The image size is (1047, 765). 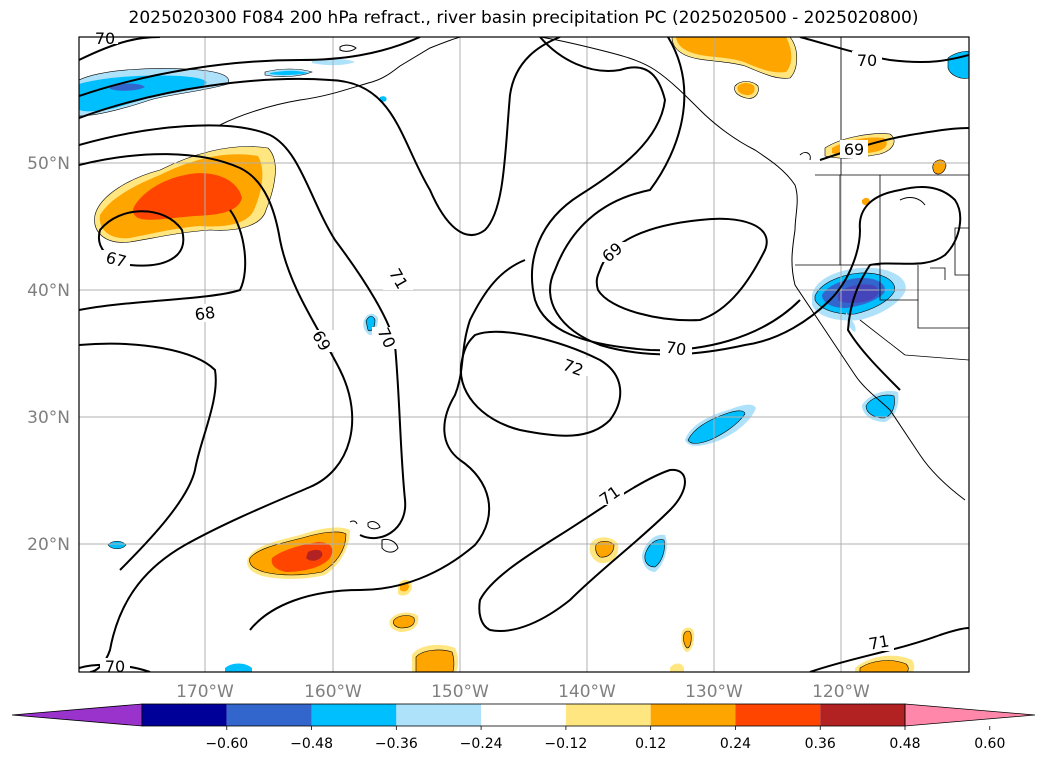 What do you see at coordinates (820, 744) in the screenshot?
I see `colorbar-tick-label: 0.36` at bounding box center [820, 744].